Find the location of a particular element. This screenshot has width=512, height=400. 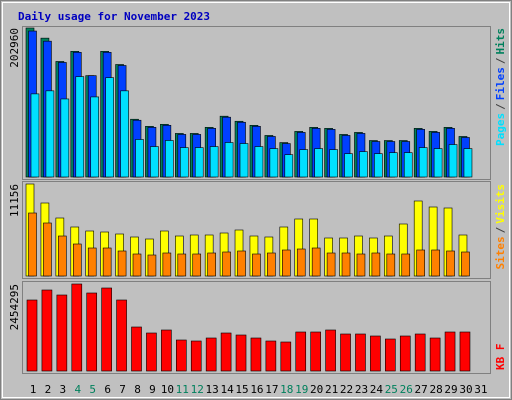

y-tick-label: 2454295 is located at coordinates (14, 307).